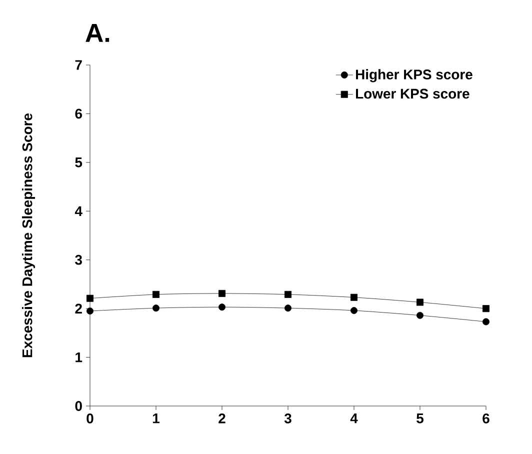 The height and width of the screenshot is (454, 532). Describe the element at coordinates (222, 419) in the screenshot. I see `x-tick-label: 2` at that location.